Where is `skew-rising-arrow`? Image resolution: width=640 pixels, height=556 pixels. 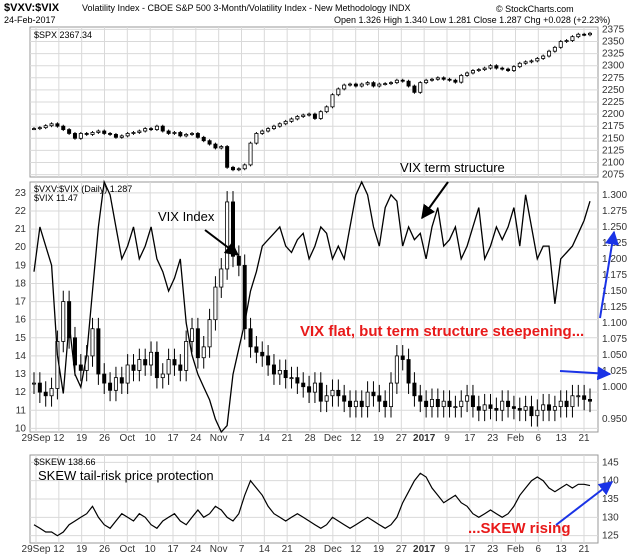
skew-rising-arrow is located at coordinates (584, 503).